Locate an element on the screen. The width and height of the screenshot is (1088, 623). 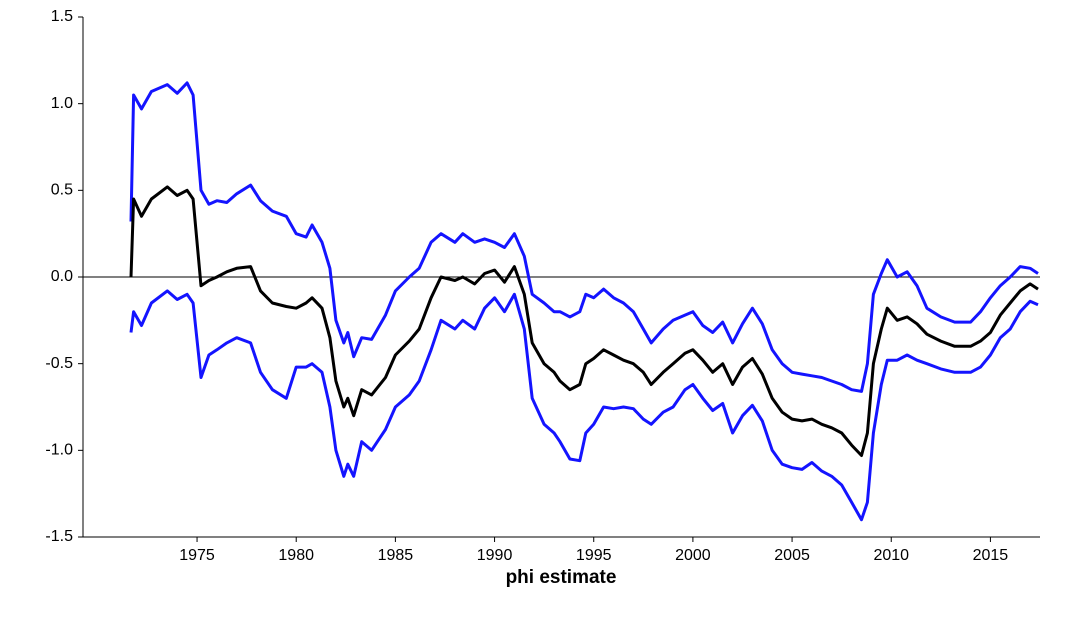
x-tick-label: 2010 is located at coordinates (891, 555).